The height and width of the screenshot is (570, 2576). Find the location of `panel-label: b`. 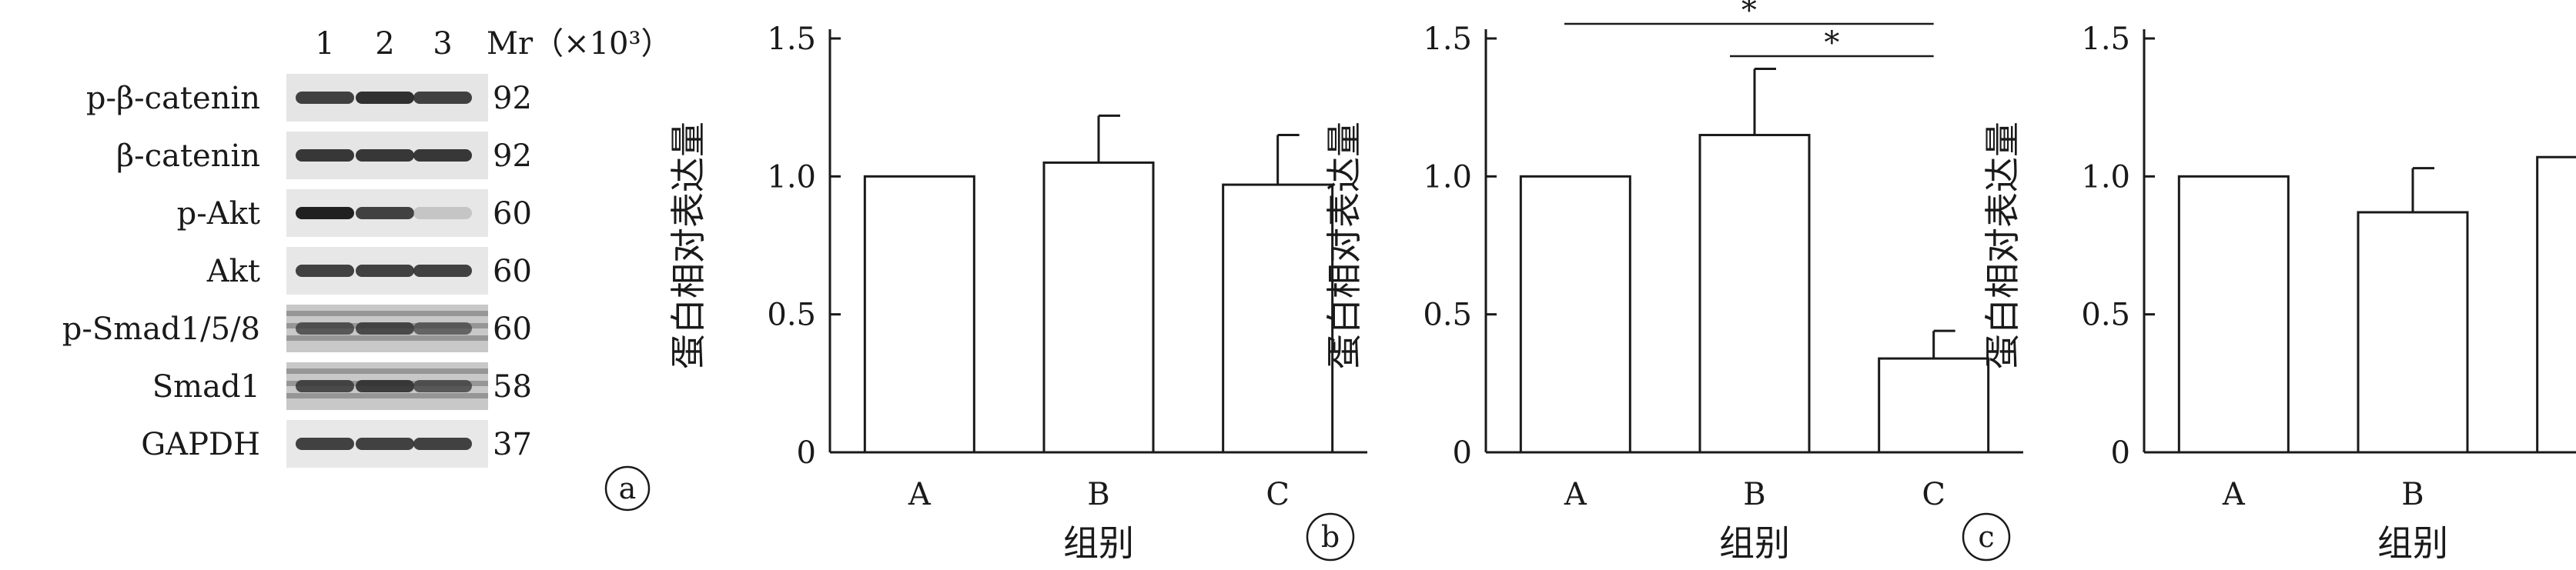

panel-label: b is located at coordinates (1331, 537).